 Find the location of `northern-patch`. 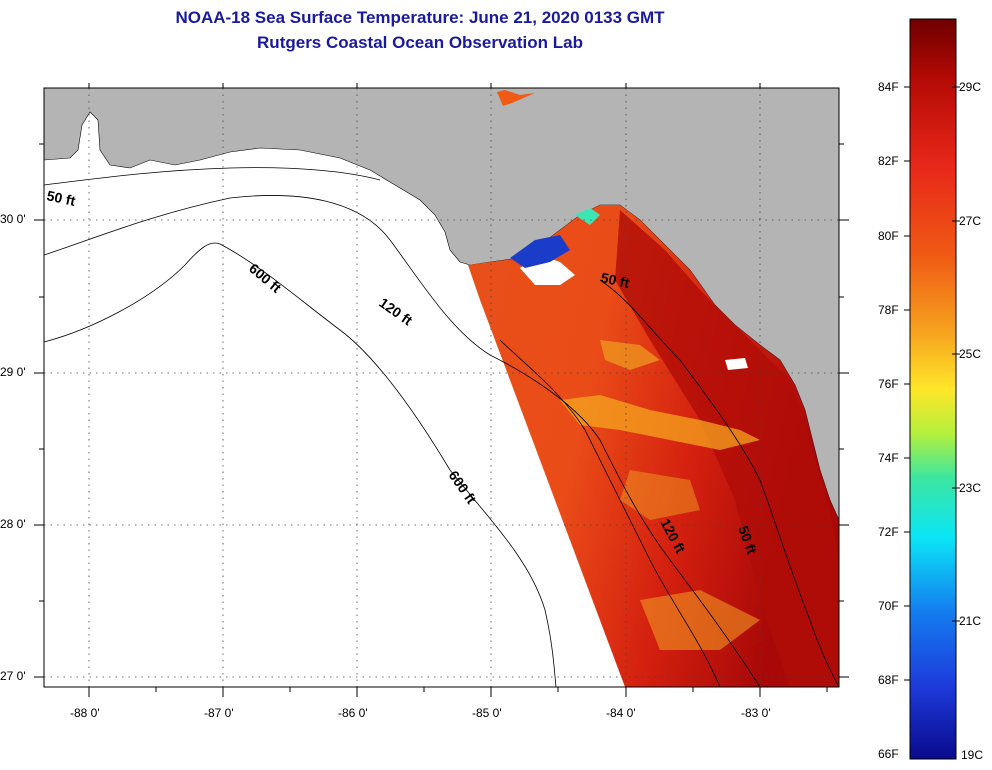

northern-patch is located at coordinates (516, 98).